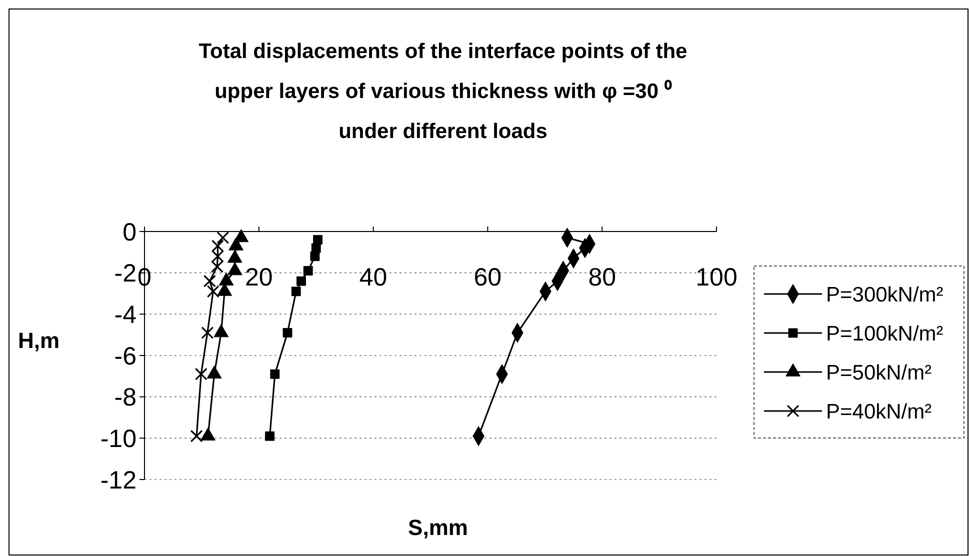 This screenshot has height=556, width=969. Describe the element at coordinates (118, 480) in the screenshot. I see `y-tick-label: -12` at that location.